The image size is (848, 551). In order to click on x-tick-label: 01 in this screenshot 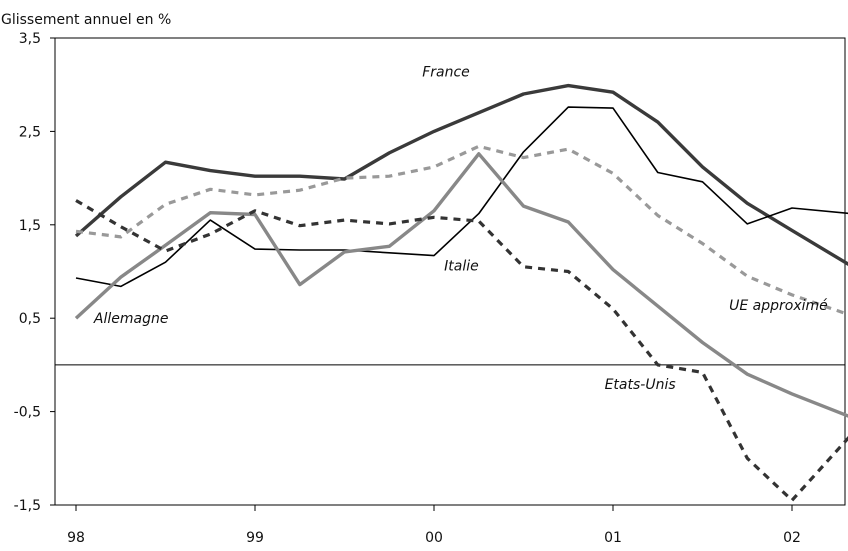, I will do `click(613, 538)`.